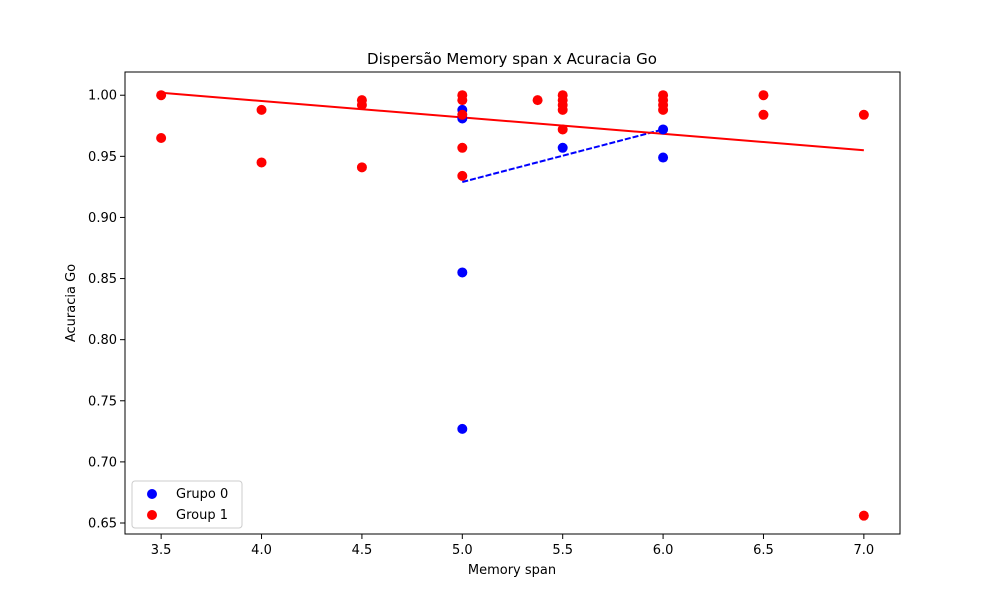 This screenshot has width=1000, height=600. Describe the element at coordinates (106, 310) in the screenshot. I see `y-axis: 0.65 0.70 0.75 0.80 0.85 0.90 0.95 1.00` at that location.